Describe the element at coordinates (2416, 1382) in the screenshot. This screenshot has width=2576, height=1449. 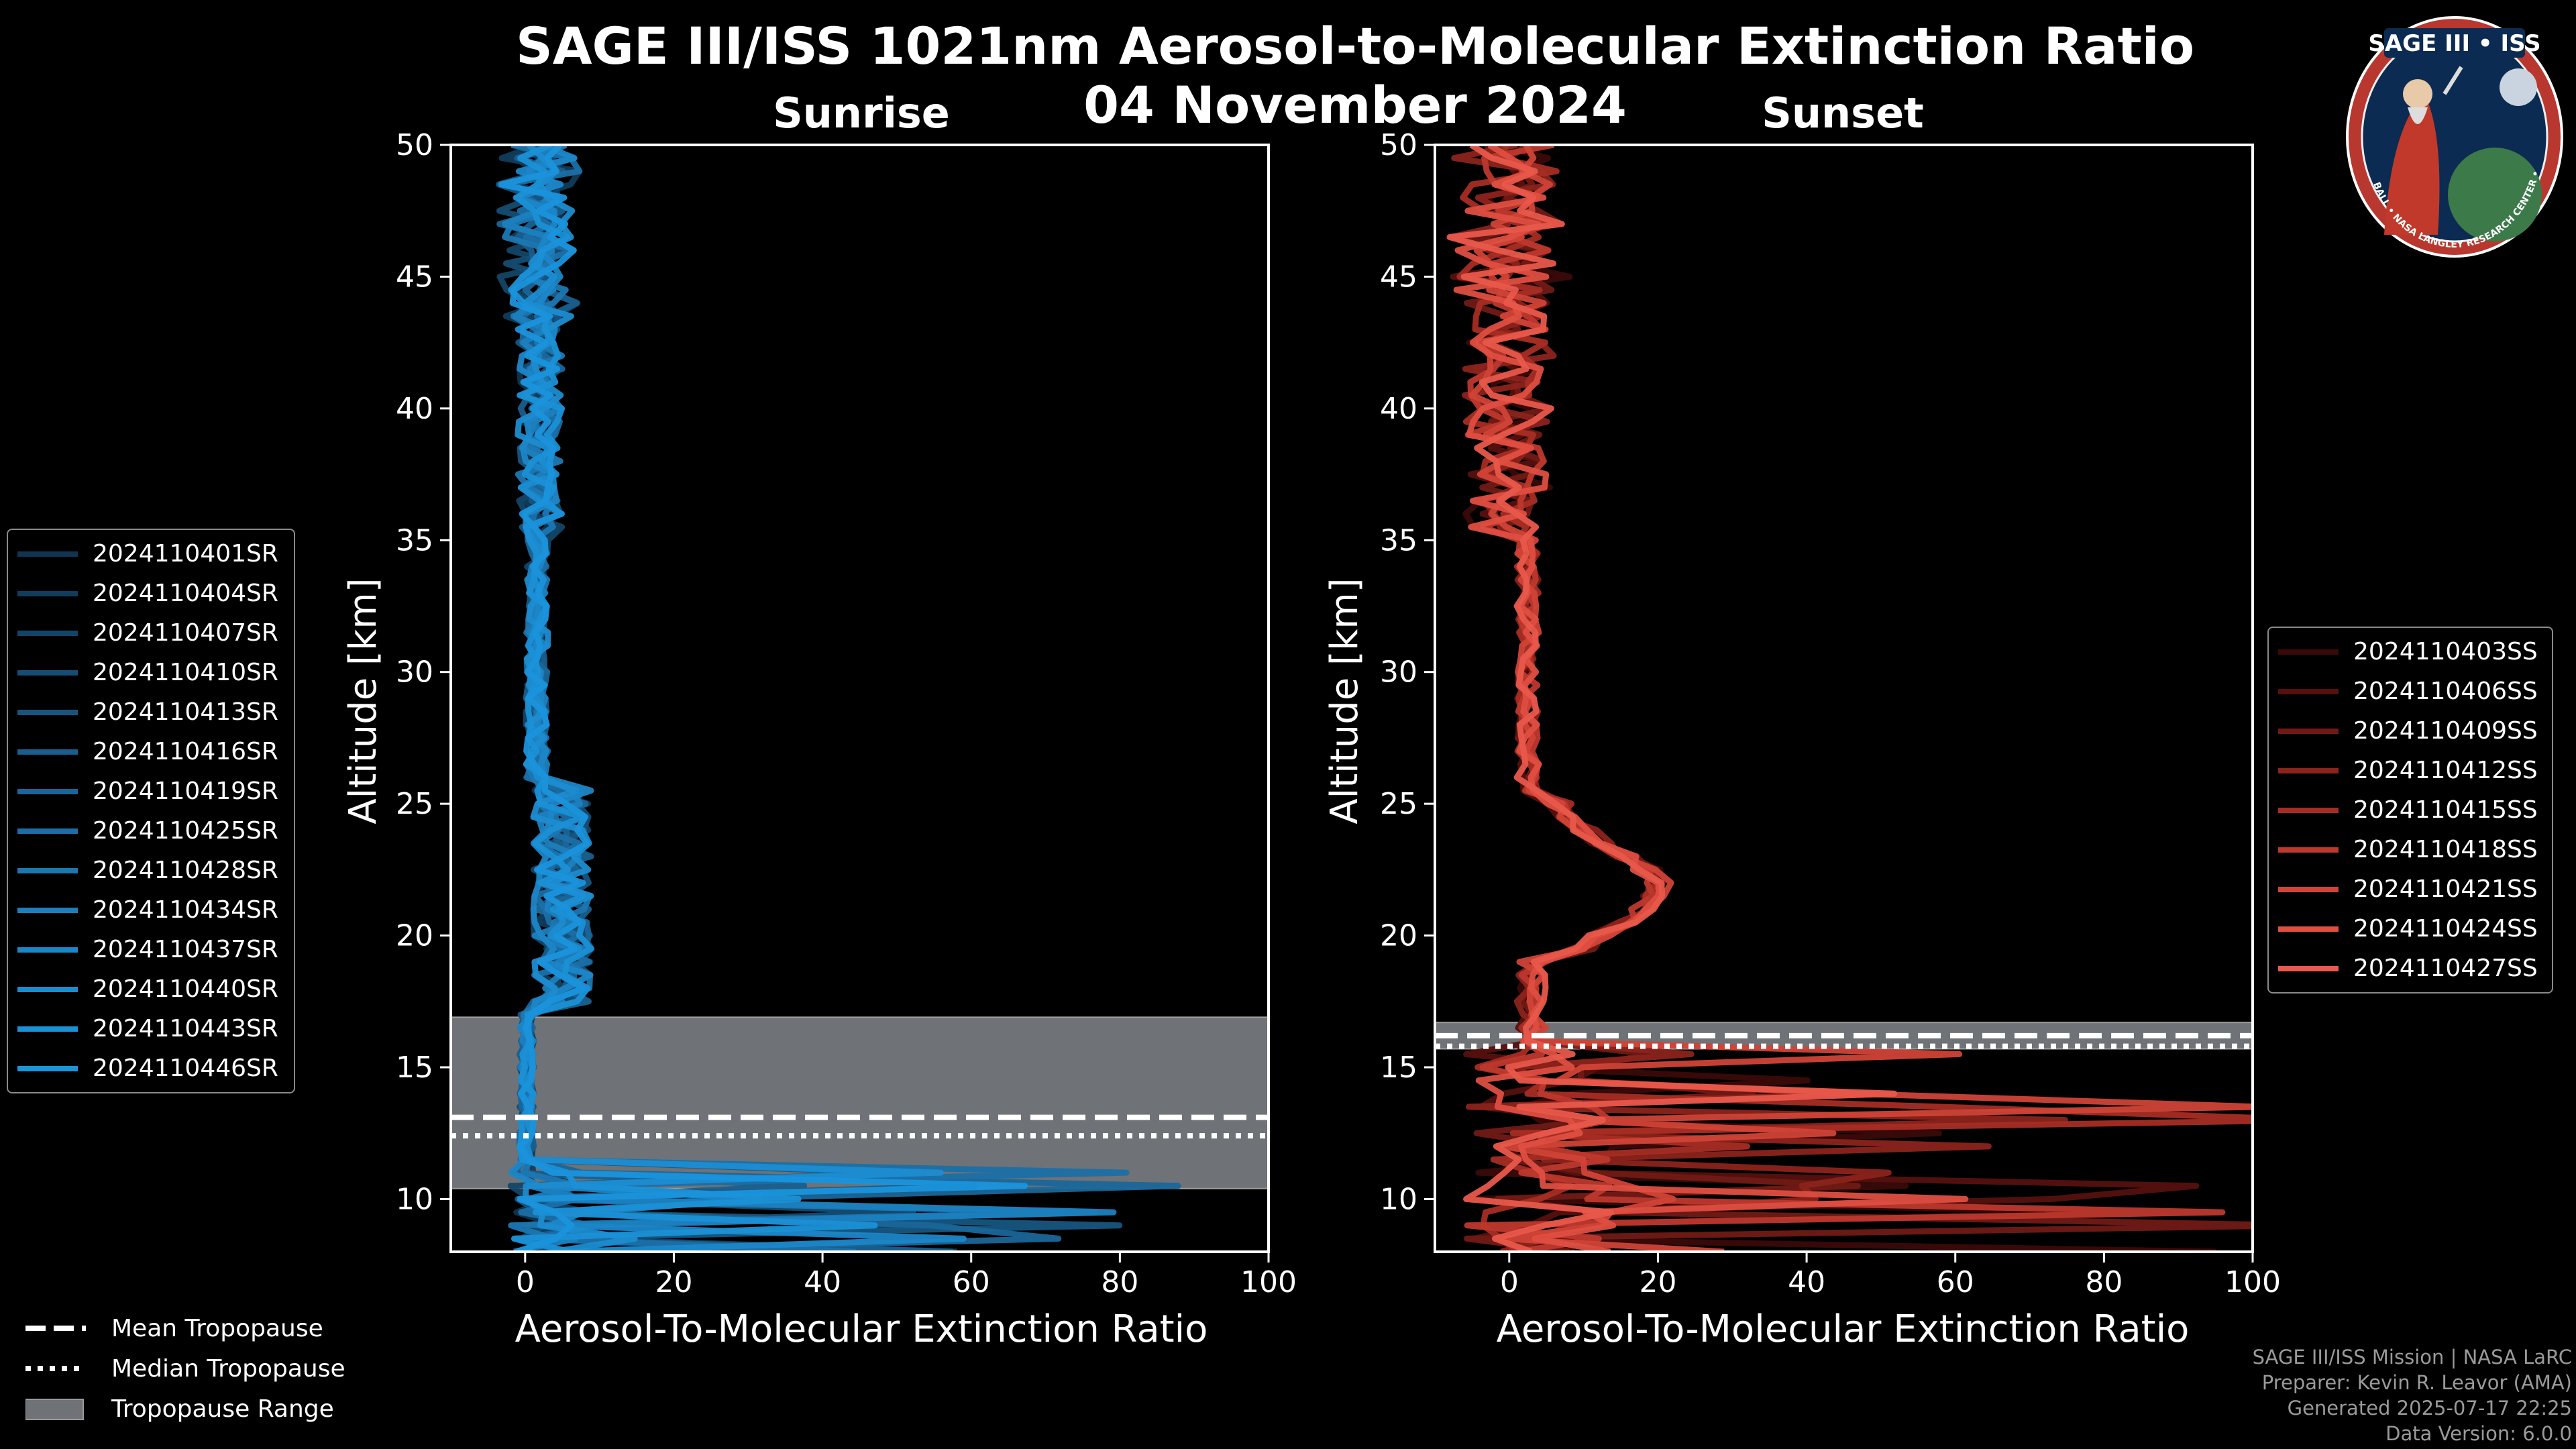
I see `footer-preparer: Preparer: Kevin R. Leavor (AMA)` at that location.